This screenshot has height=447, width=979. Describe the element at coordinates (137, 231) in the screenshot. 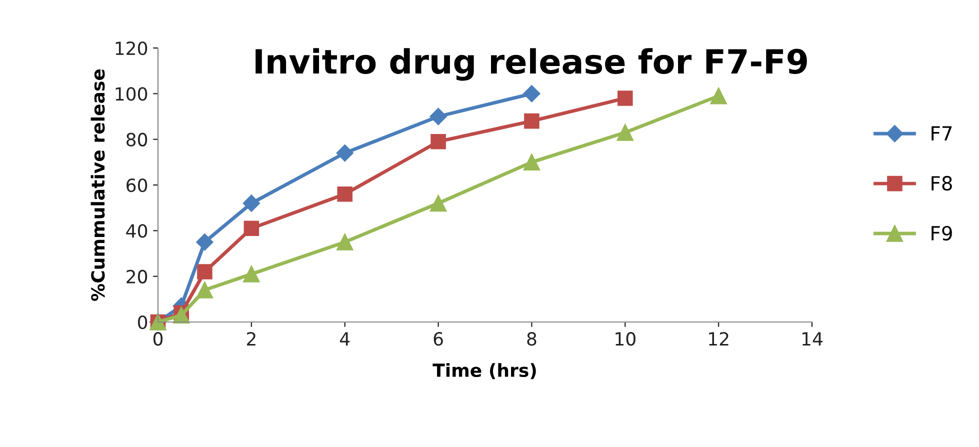

I see `y-tick-label: 40` at that location.